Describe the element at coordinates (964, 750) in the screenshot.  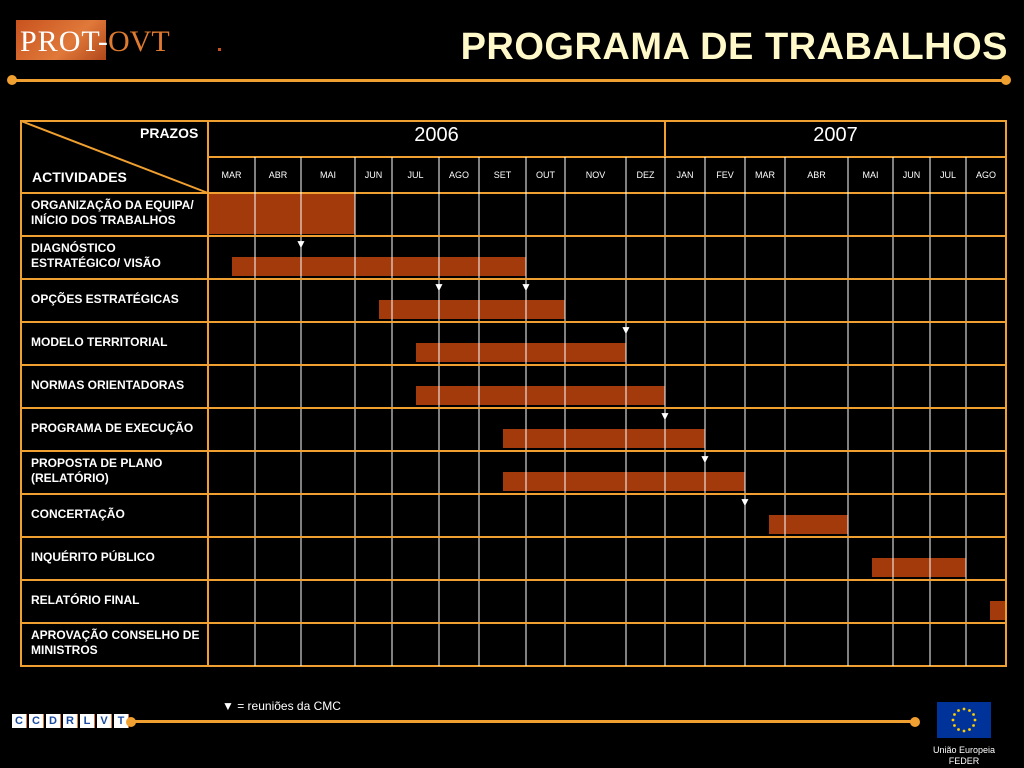
I see `eu-caption-line1: União Europeia` at that location.